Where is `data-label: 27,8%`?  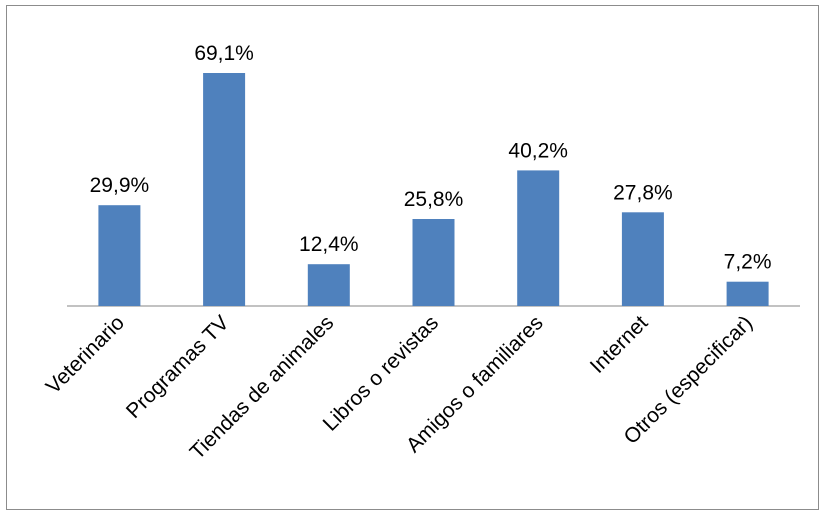
data-label: 27,8% is located at coordinates (643, 192).